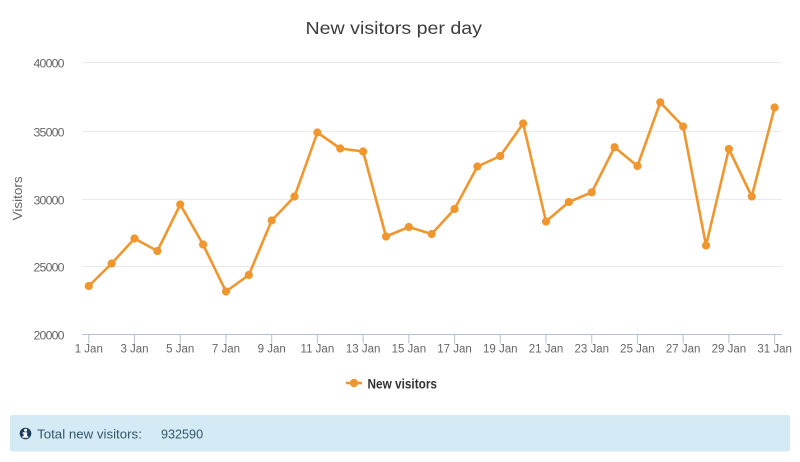  Describe the element at coordinates (180, 350) in the screenshot. I see `svg-text: 5 Jan` at that location.